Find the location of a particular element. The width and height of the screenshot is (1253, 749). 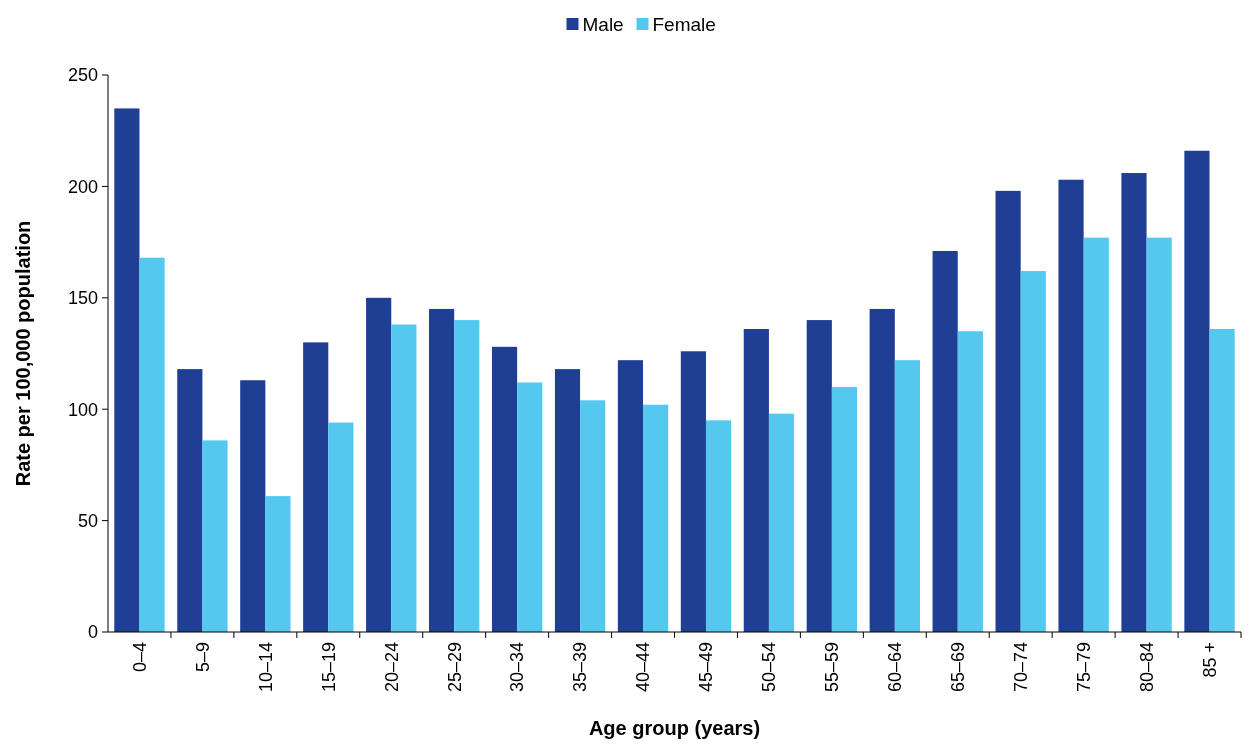

legend-label: Female is located at coordinates (684, 24).